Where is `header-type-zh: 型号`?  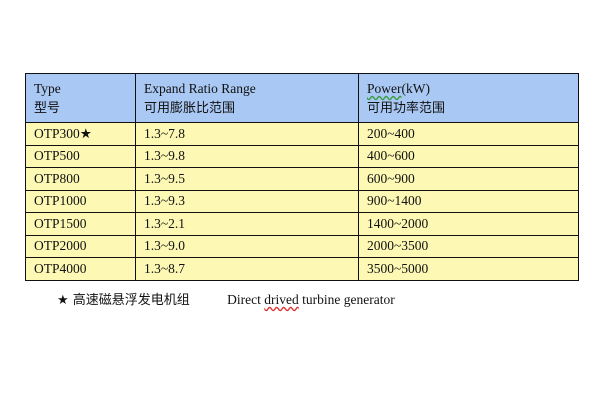 header-type-zh: 型号 is located at coordinates (47, 108).